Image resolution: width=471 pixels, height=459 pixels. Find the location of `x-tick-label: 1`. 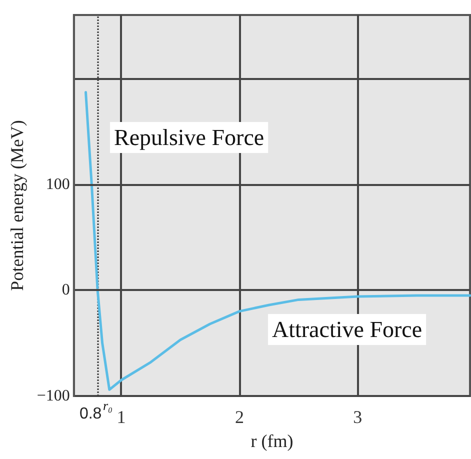

x-tick-label: 1 is located at coordinates (121, 417).